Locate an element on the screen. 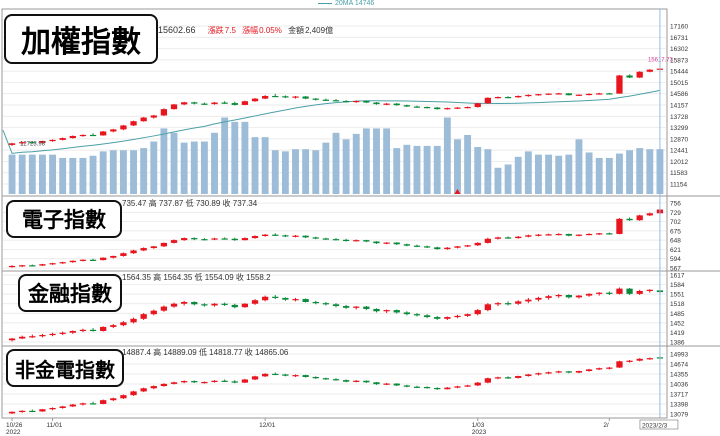  x-tick-label: 1/03 is located at coordinates (478, 425).